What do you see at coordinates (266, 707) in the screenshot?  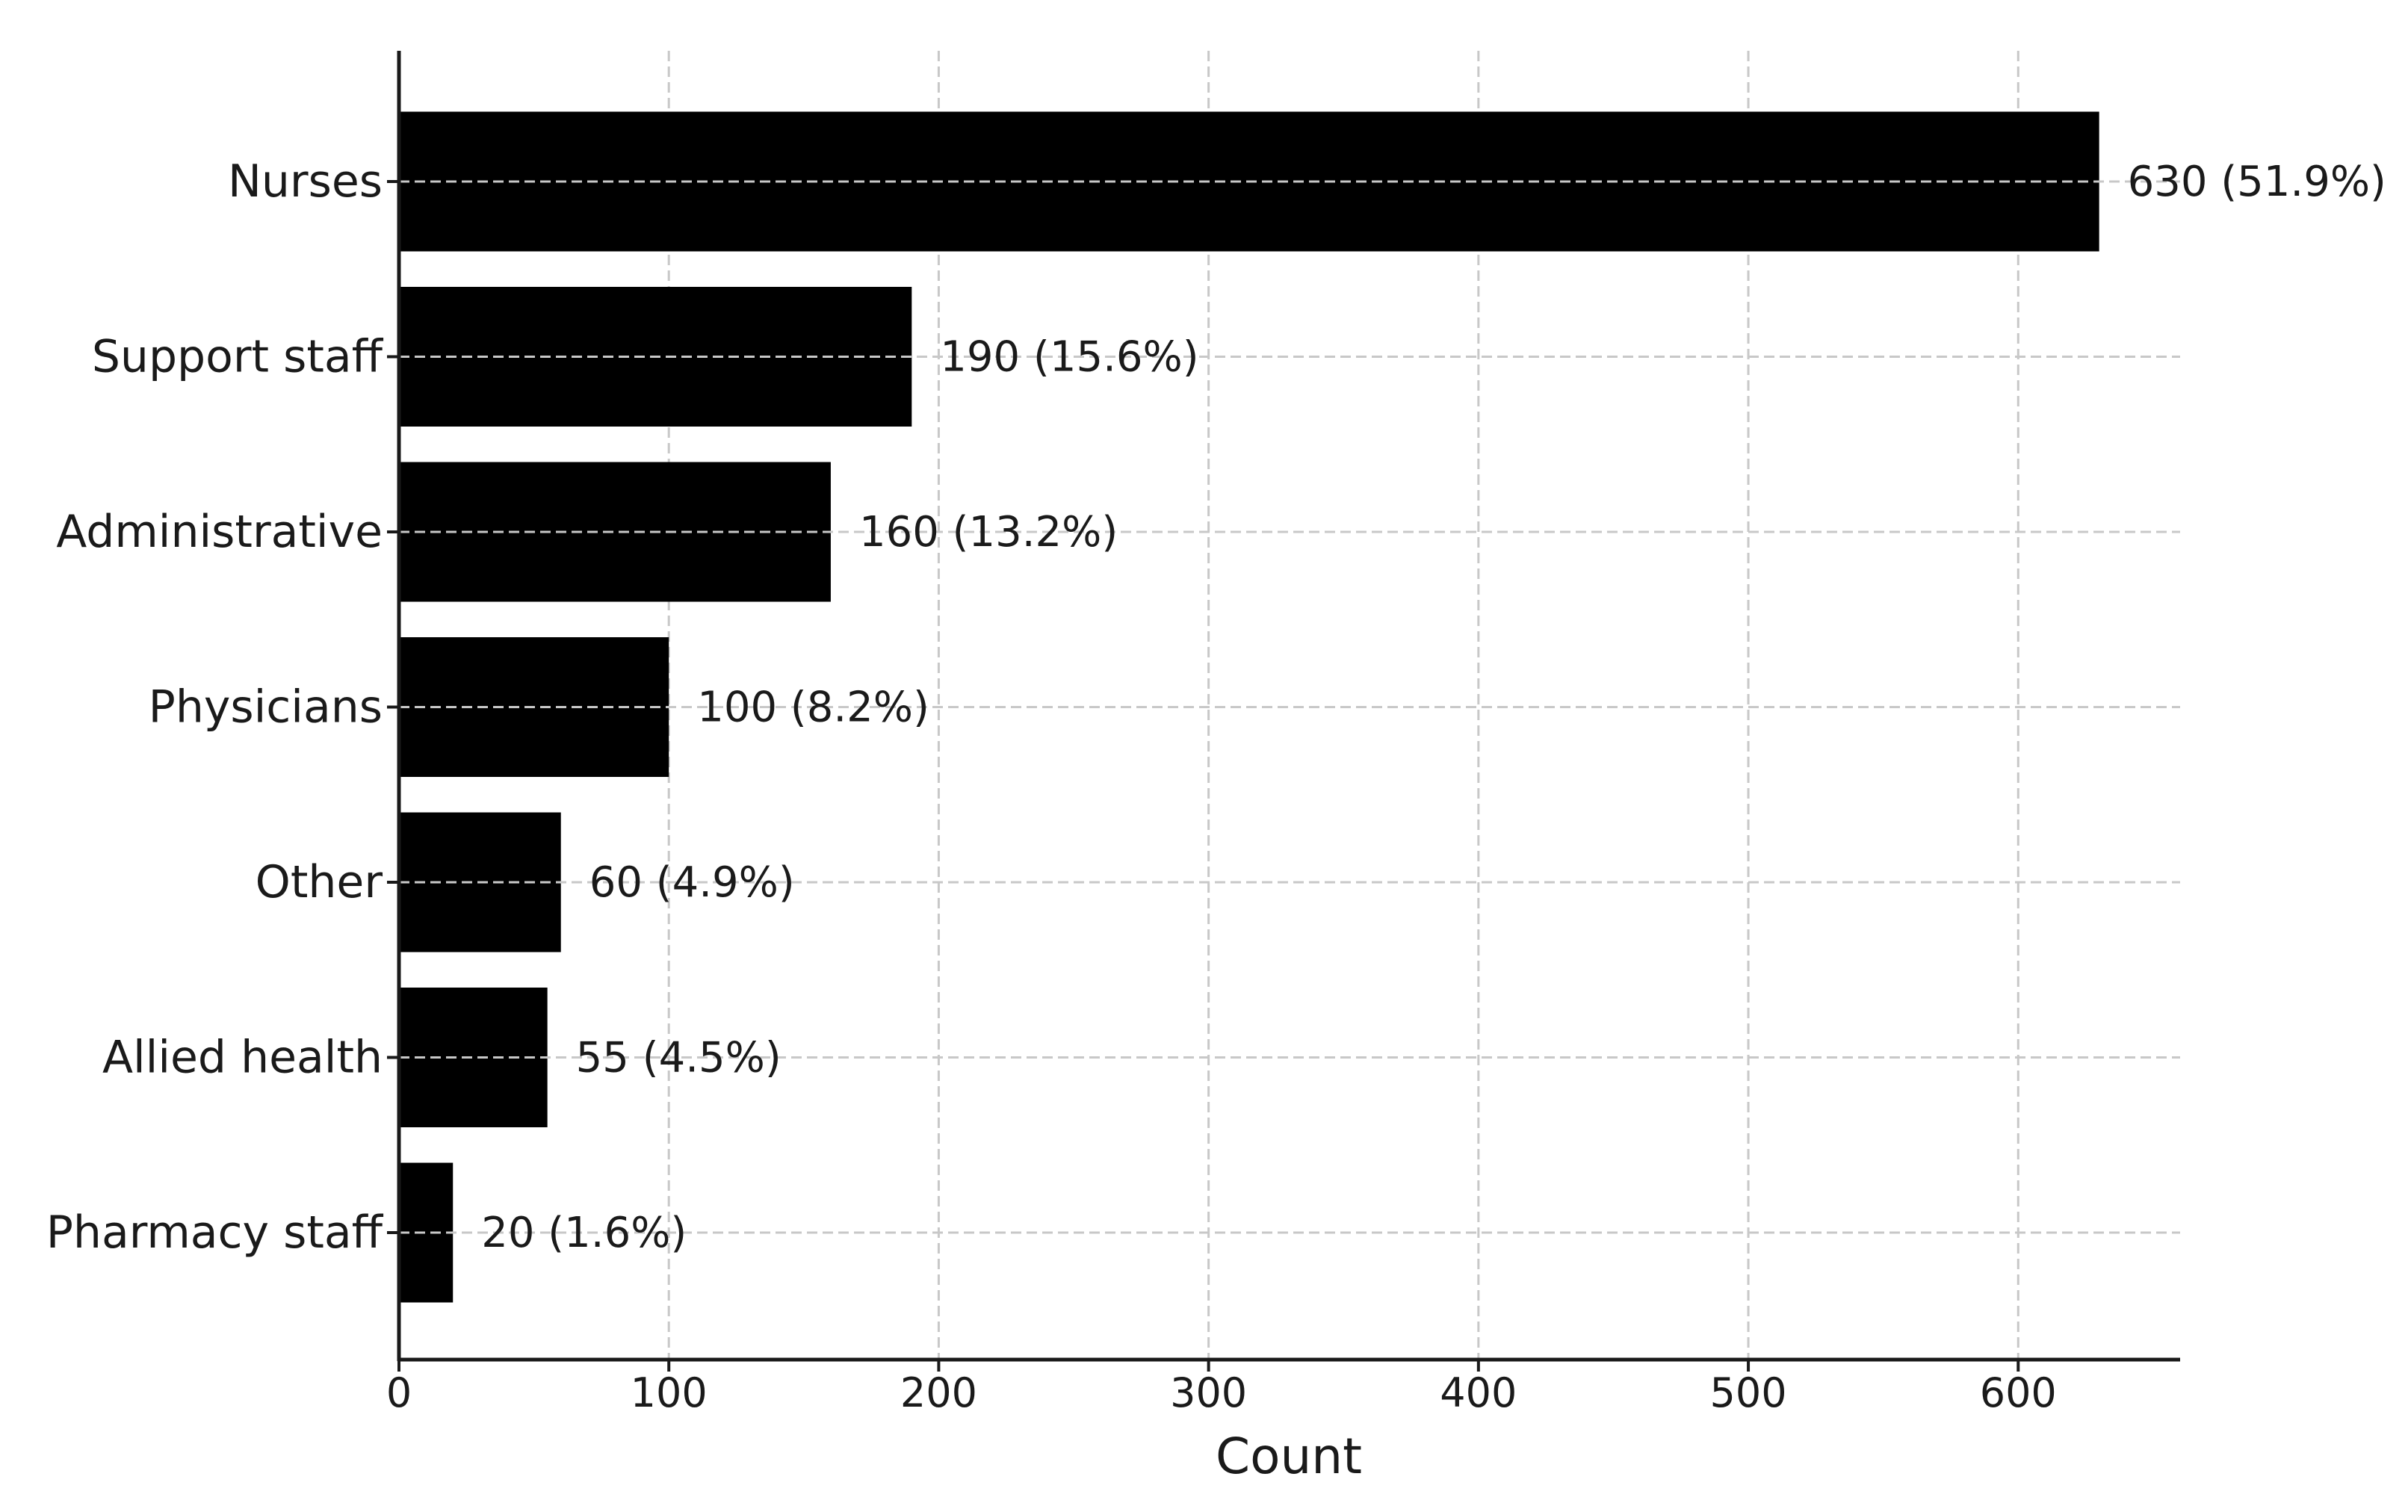 I see `category-label: Physicians` at bounding box center [266, 707].